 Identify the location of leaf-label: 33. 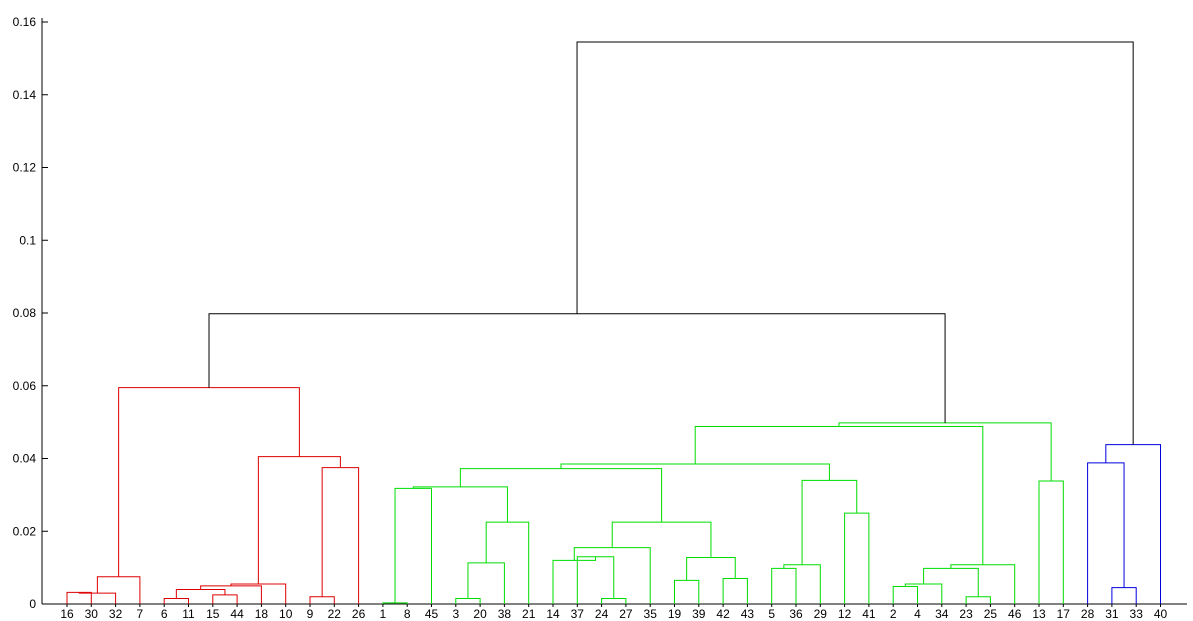
(1137, 614).